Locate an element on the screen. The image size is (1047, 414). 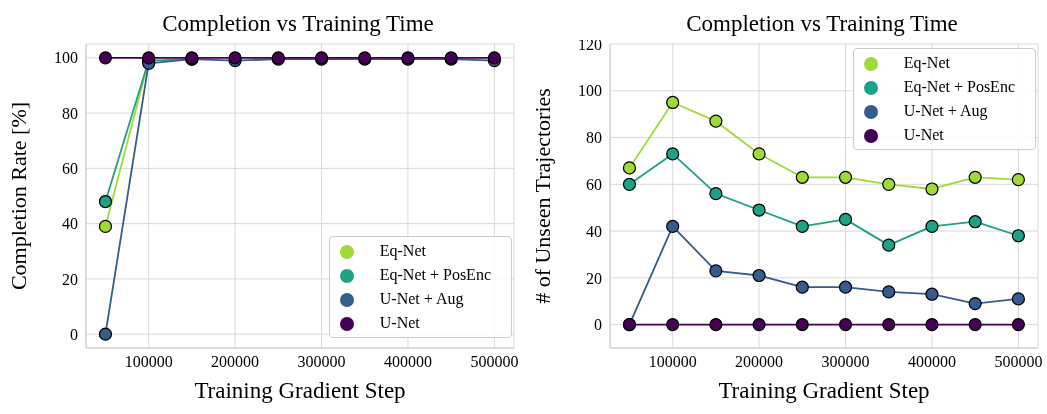
y-axis-title: # of Unseen Trajectories is located at coordinates (542, 196).